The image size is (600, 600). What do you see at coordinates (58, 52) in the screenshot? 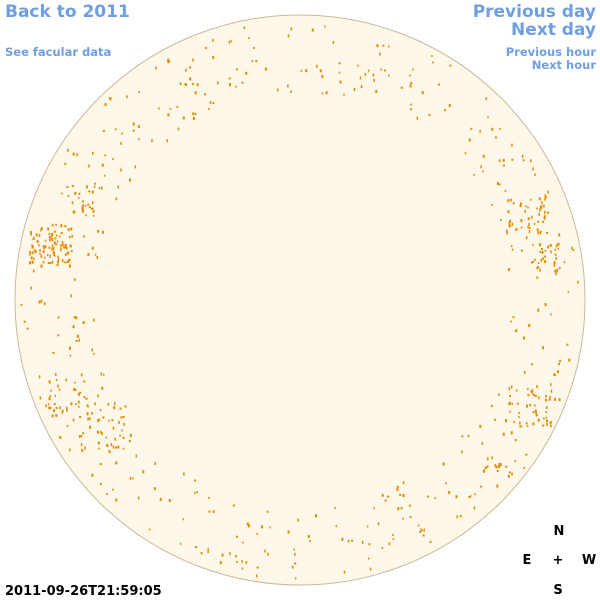
I see `facular-link: See facular data` at bounding box center [58, 52].